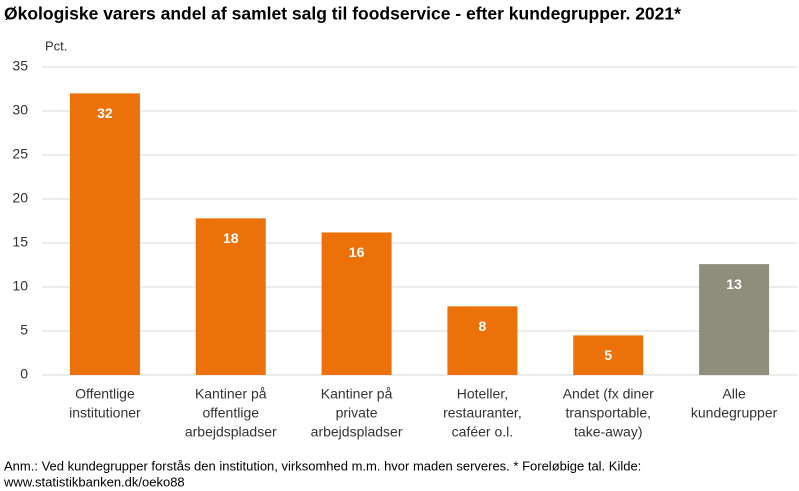  I want to click on x-tick-label: offentlige, so click(230, 413).